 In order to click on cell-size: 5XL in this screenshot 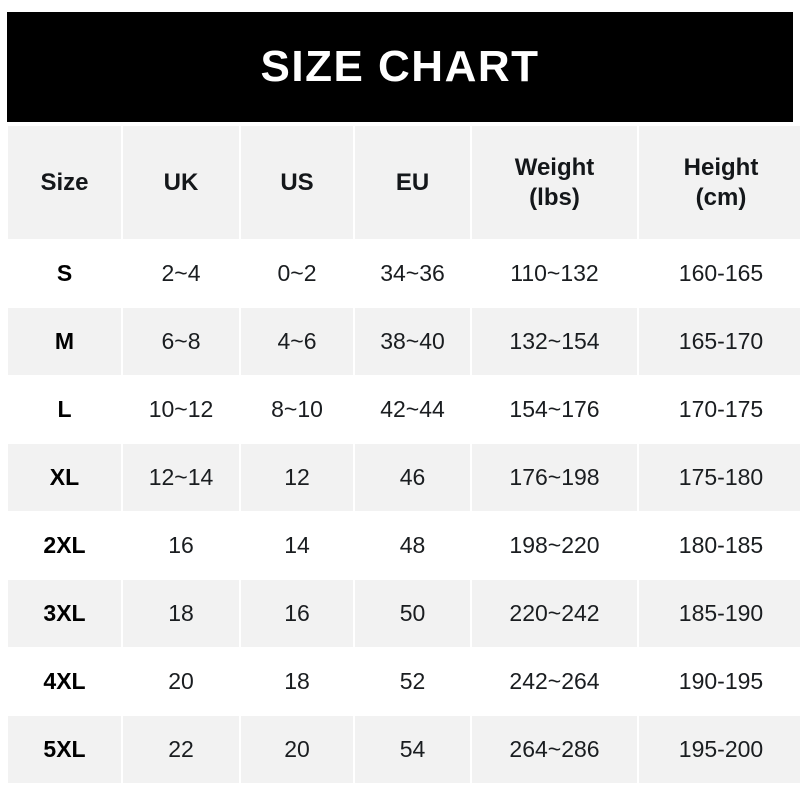, I will do `click(64, 749)`.